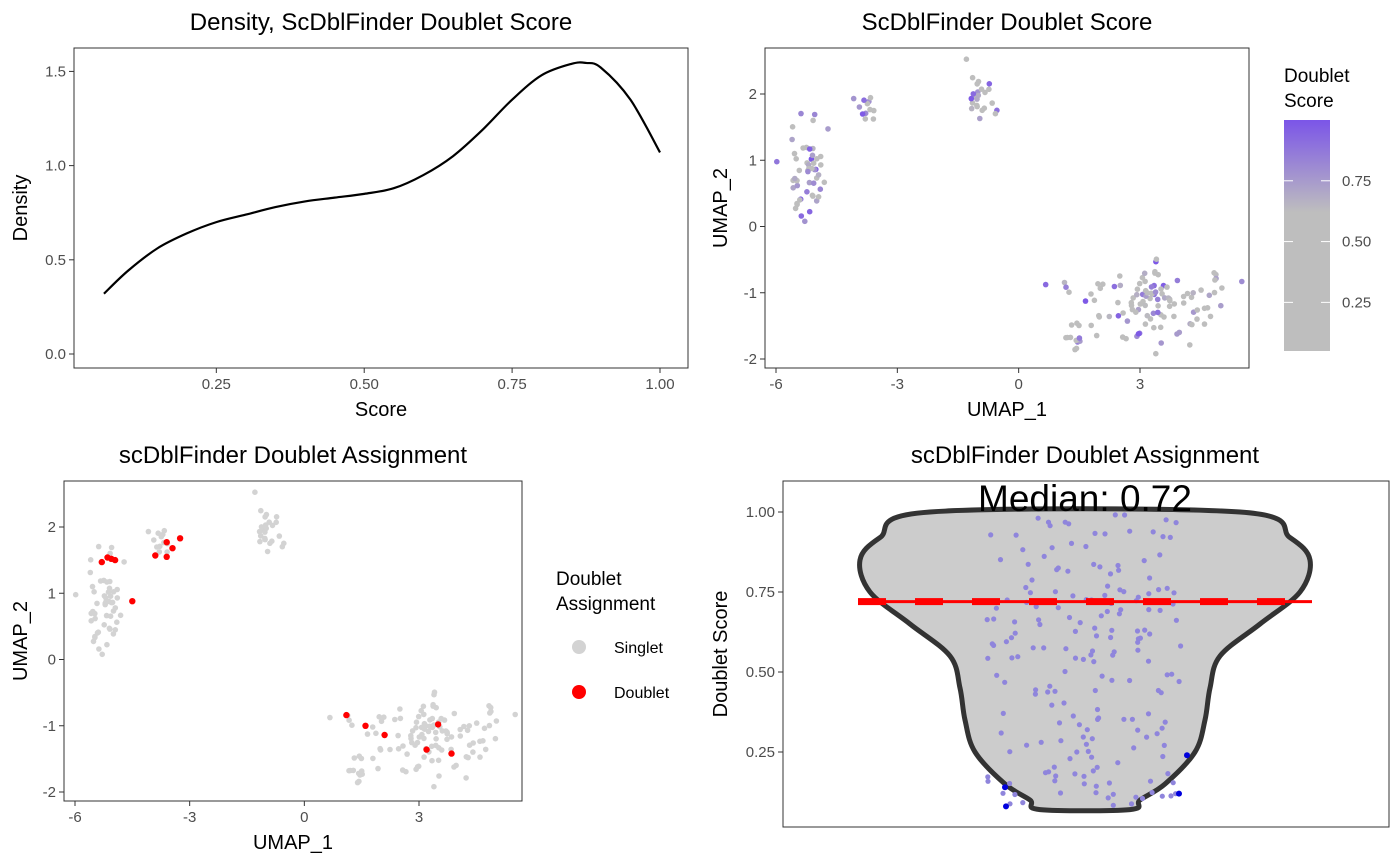 Image resolution: width=1400 pixels, height=866 pixels. What do you see at coordinates (74, 817) in the screenshot?
I see `umap-assignment-x-tick-label: -6` at bounding box center [74, 817].